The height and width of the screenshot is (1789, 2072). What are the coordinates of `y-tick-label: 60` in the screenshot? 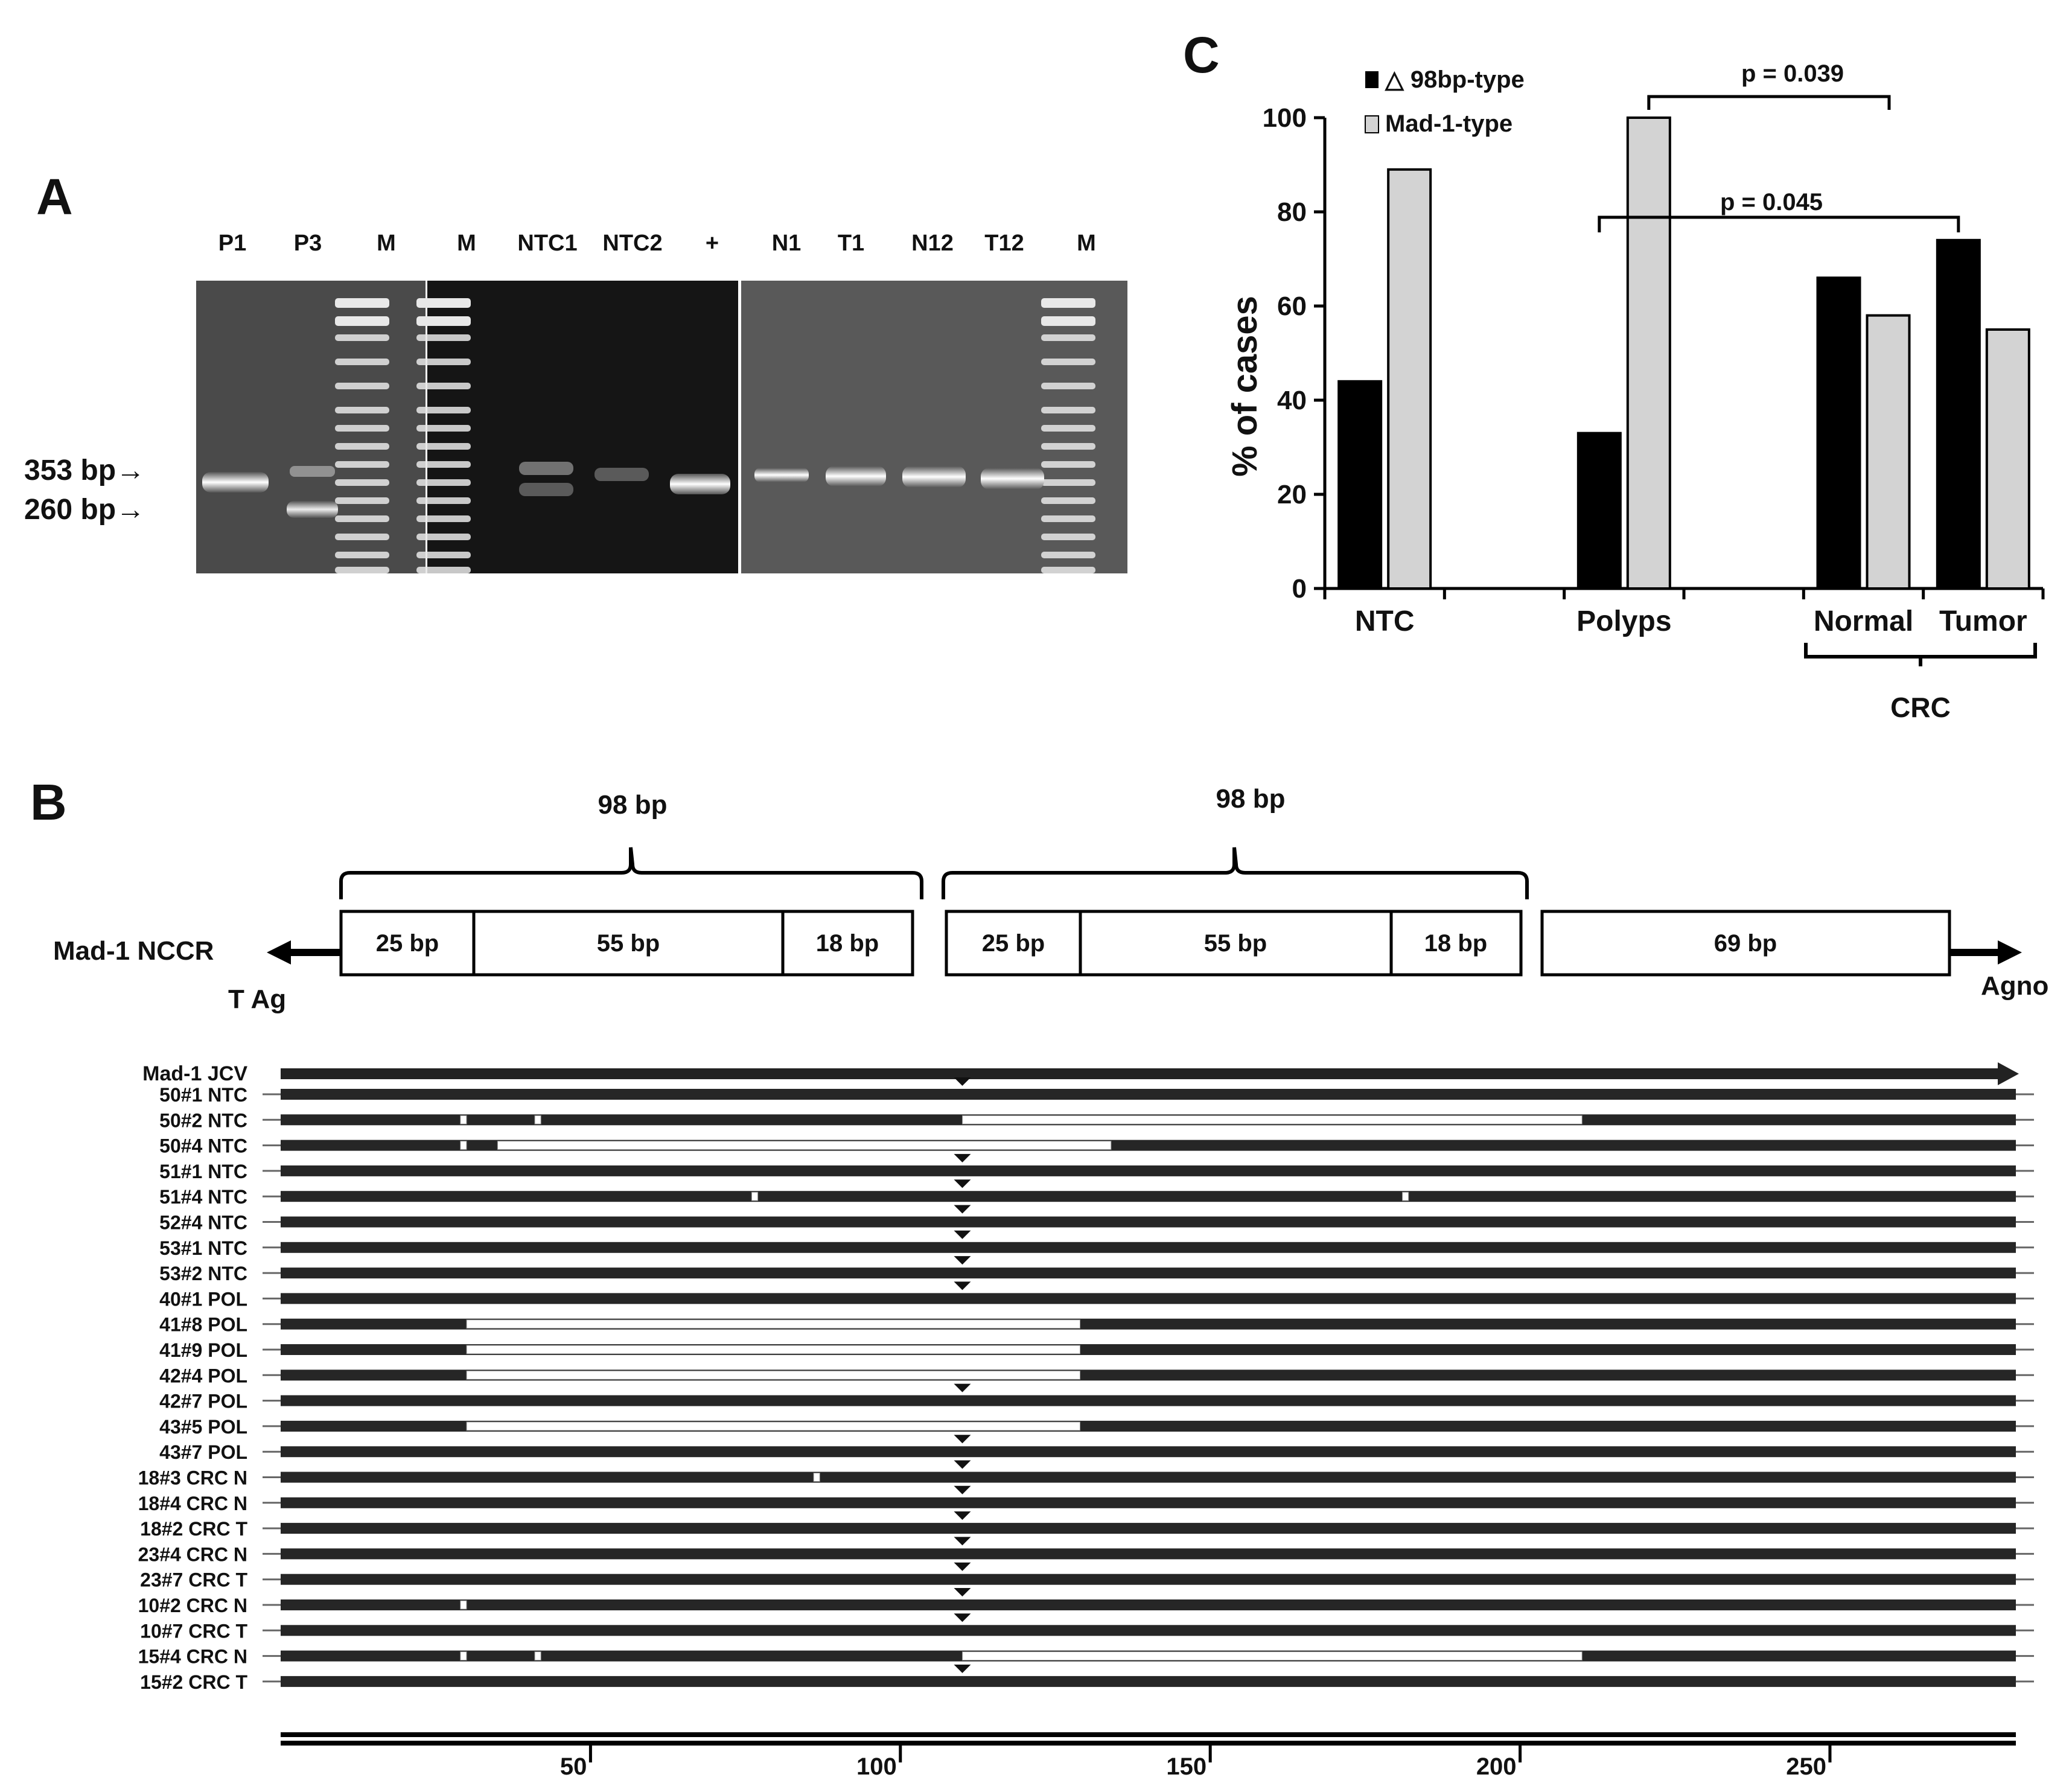 It's located at (1292, 306).